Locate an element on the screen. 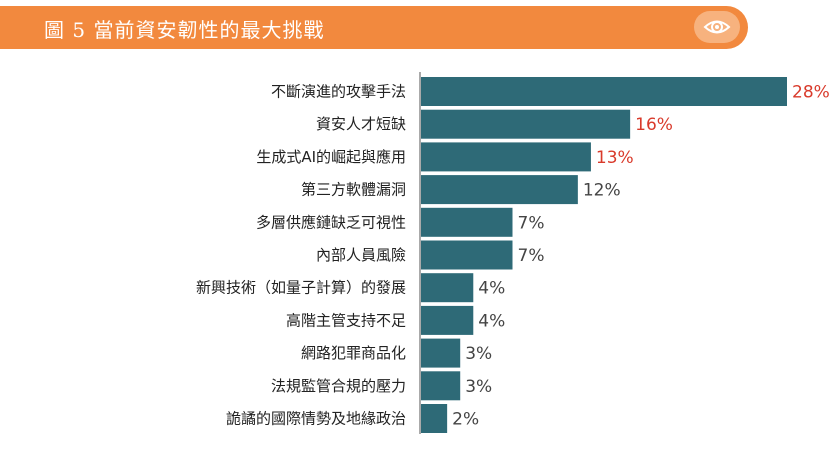  category-label: 第三方軟體漏洞 is located at coordinates (353, 190).